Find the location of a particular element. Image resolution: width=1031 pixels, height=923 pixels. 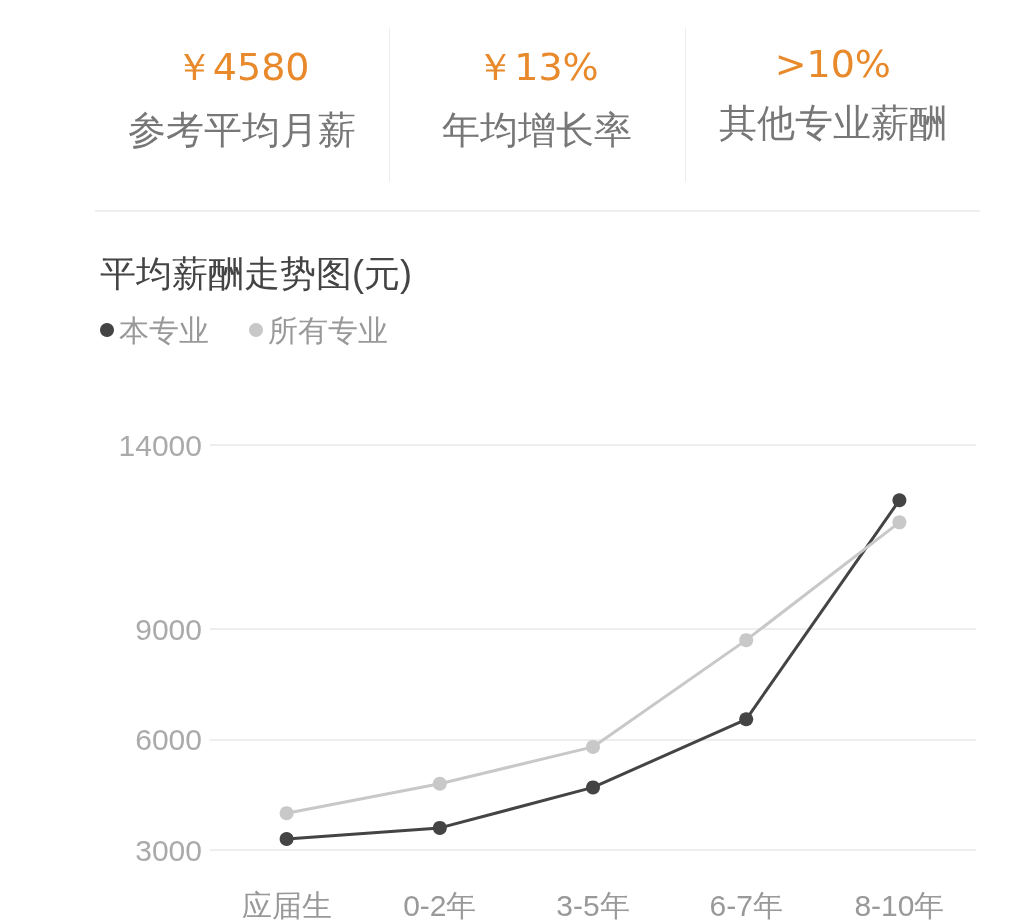

x-tick-label: 3-5年 is located at coordinates (593, 905).